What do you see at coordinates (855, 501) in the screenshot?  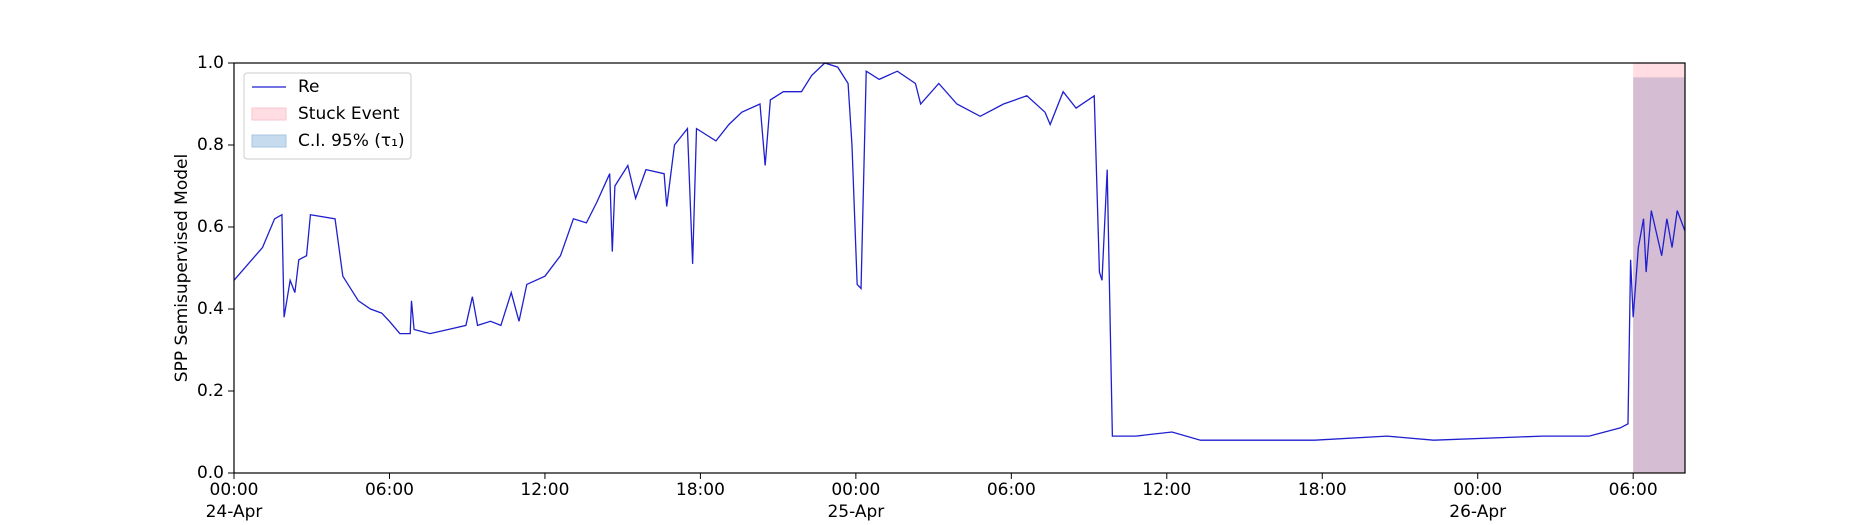 I see `x-tick-label: 00:00 25-Apr` at bounding box center [855, 501].